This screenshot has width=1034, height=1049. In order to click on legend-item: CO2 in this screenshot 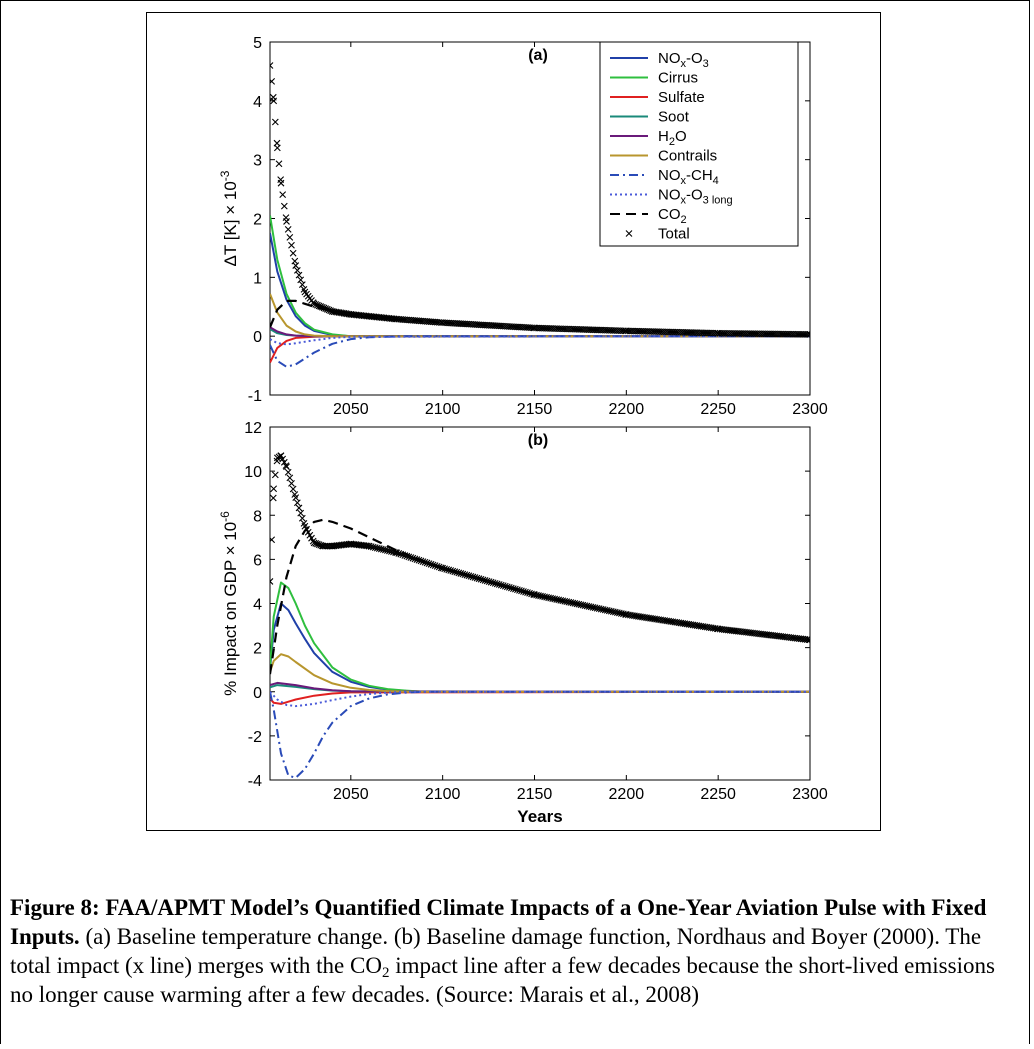, I will do `click(648, 216)`.